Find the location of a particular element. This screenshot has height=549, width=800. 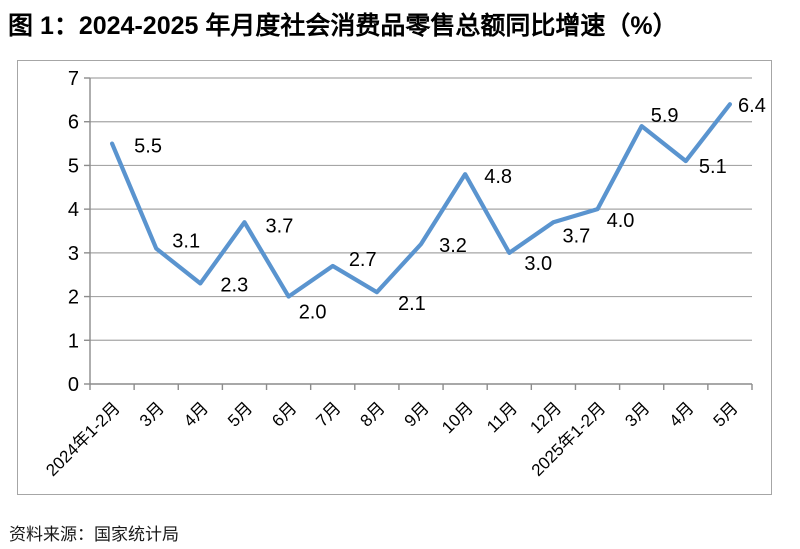

data-point-label: 4.0 is located at coordinates (621, 221).